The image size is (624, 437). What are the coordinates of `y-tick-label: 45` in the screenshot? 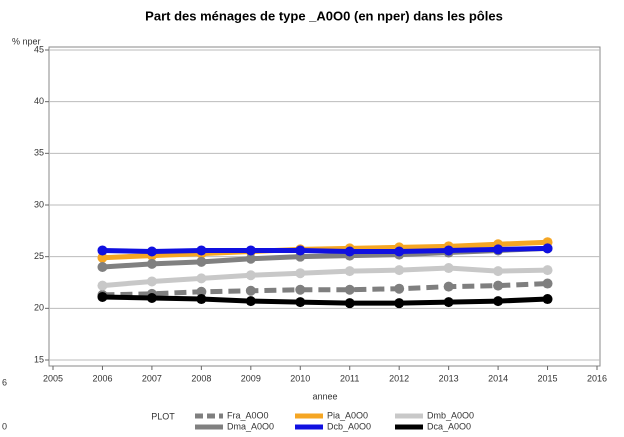 It's located at (39, 49).